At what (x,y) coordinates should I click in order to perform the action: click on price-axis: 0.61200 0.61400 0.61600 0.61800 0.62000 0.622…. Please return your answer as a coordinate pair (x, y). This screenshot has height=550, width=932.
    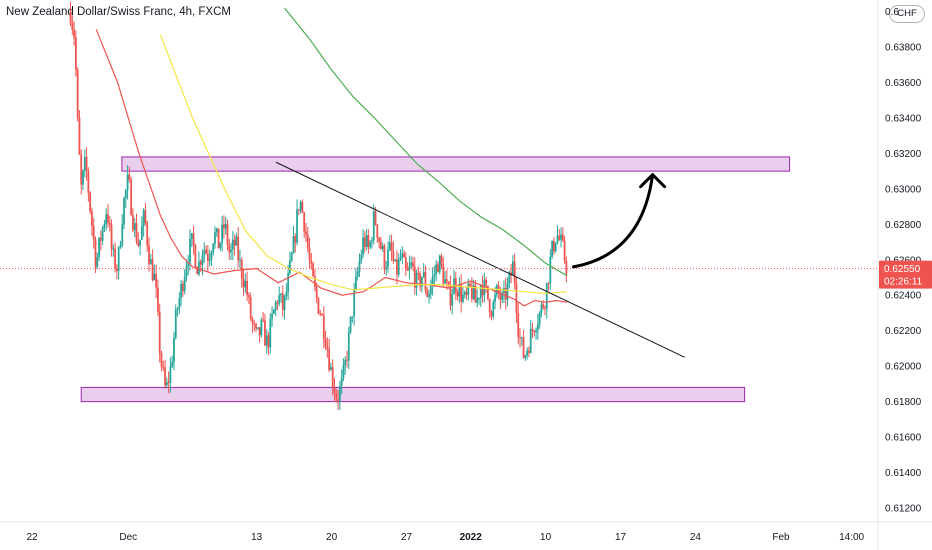
    Looking at the image, I should click on (903, 260).